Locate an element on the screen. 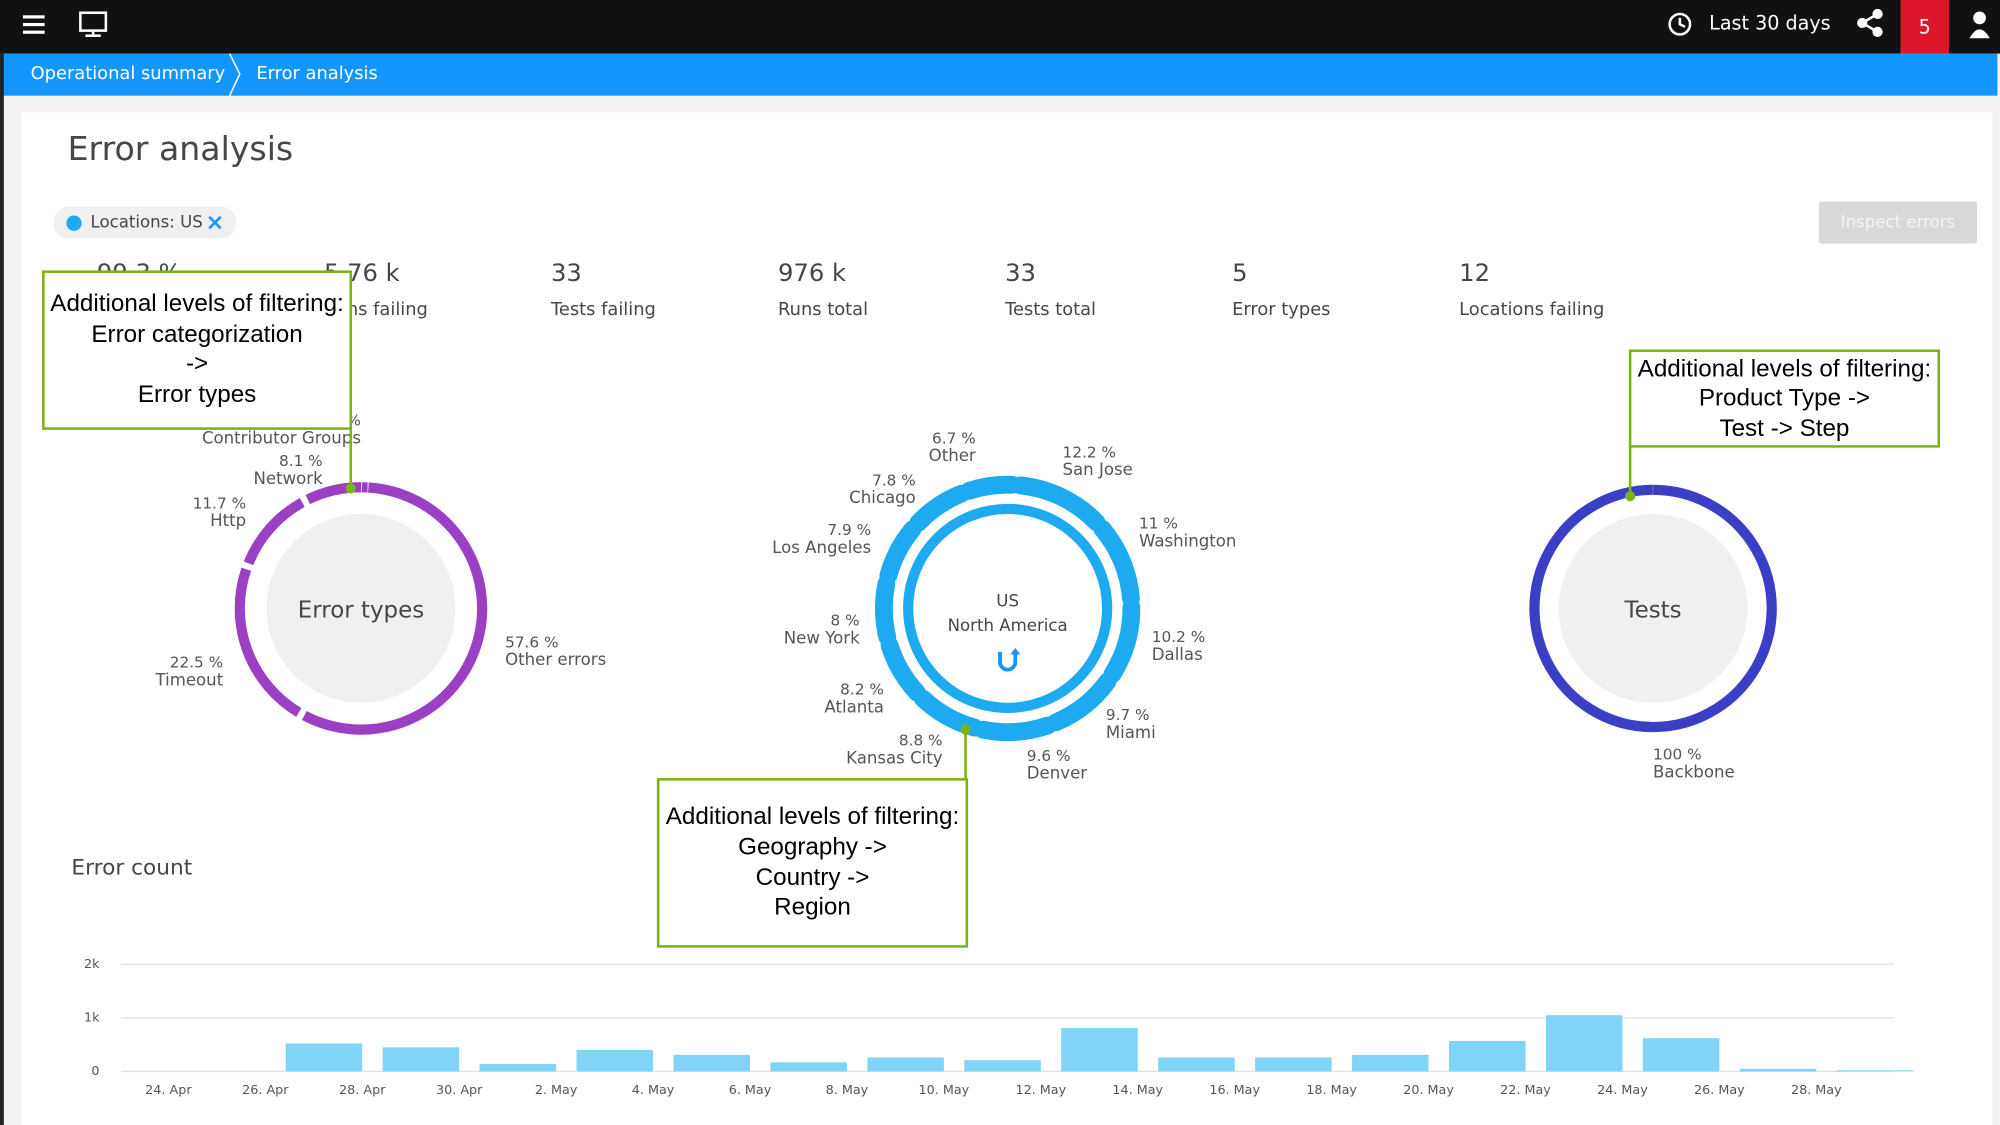 Image resolution: width=2000 pixels, height=1125 pixels. segment-name: Miami is located at coordinates (1131, 732).